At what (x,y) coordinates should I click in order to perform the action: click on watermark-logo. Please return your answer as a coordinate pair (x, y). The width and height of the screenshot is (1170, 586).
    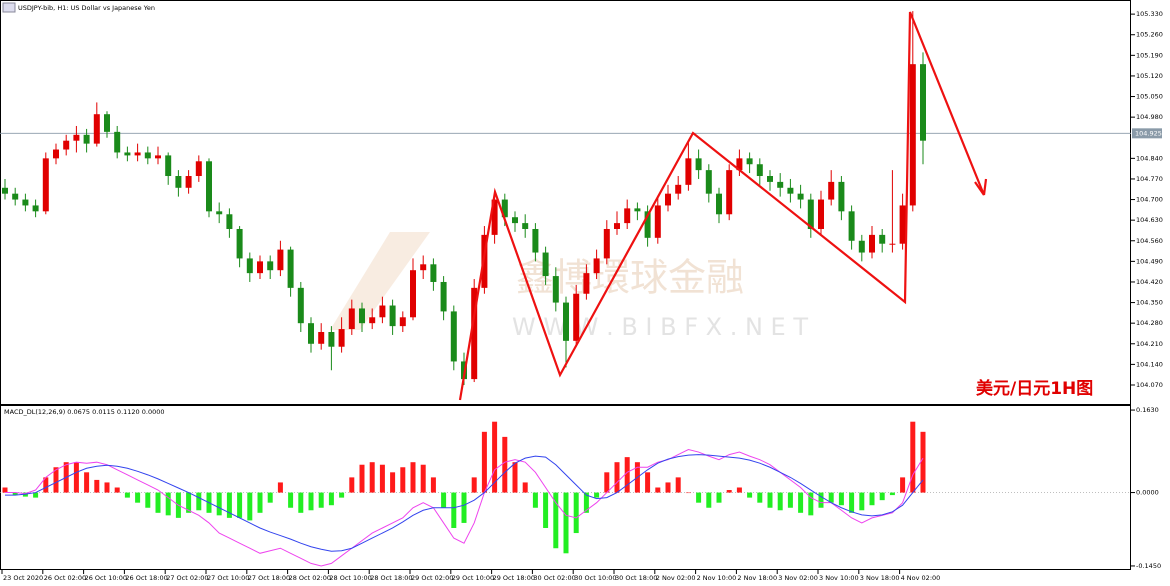
    Looking at the image, I should click on (380, 281).